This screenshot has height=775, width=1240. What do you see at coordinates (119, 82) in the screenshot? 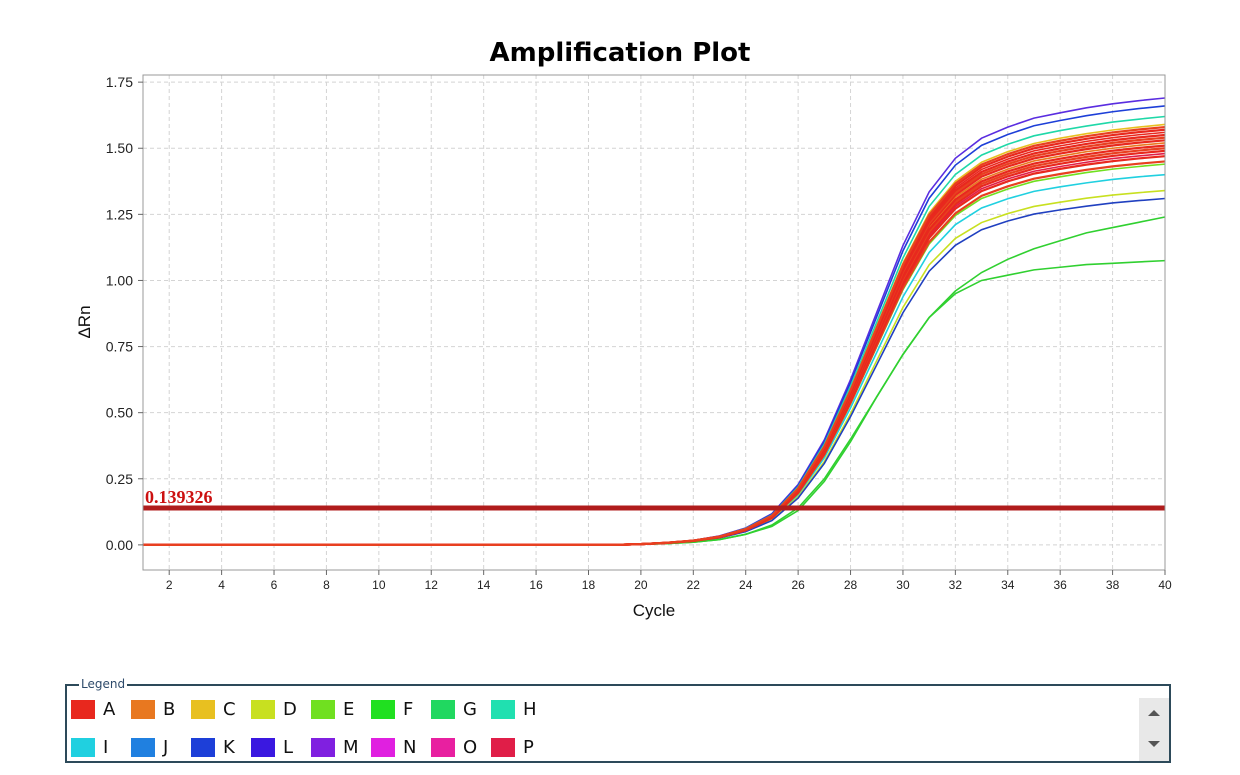
I see `y-tick-label: 1.75` at bounding box center [119, 82].